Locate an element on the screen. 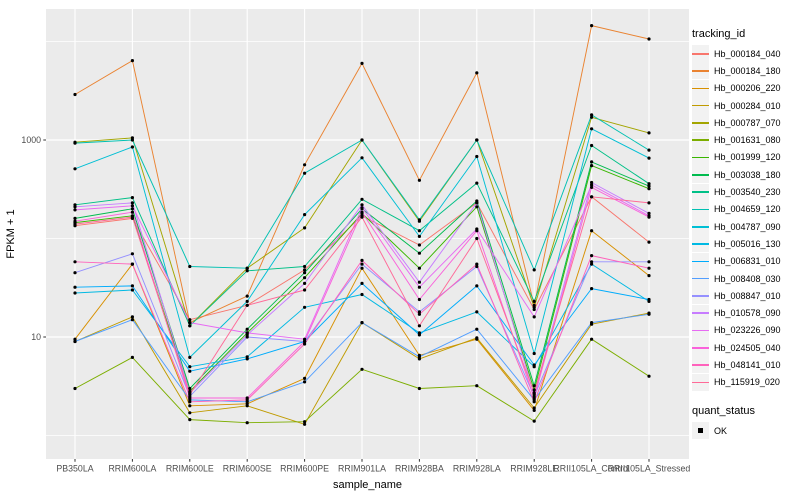  legend-entry-label: OK is located at coordinates (721, 430).